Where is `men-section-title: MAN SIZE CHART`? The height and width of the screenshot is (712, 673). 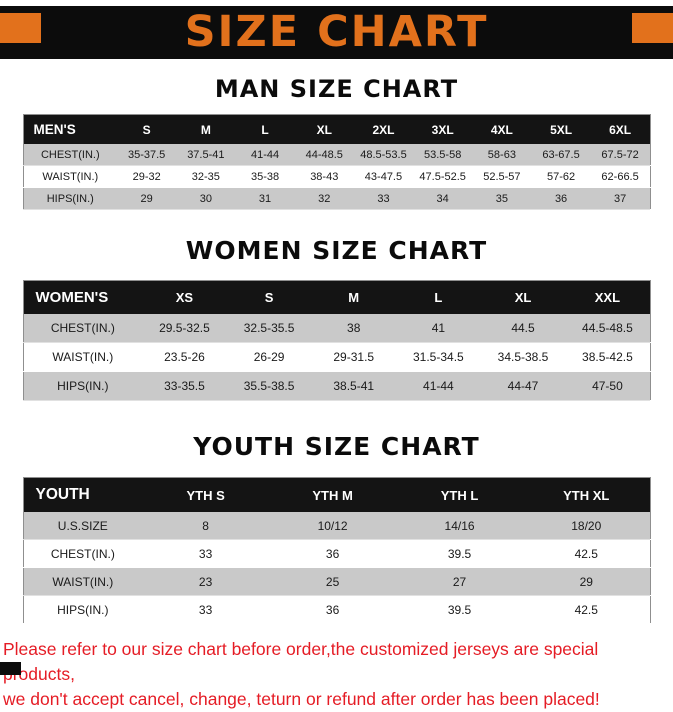 men-section-title: MAN SIZE CHART is located at coordinates (336, 89).